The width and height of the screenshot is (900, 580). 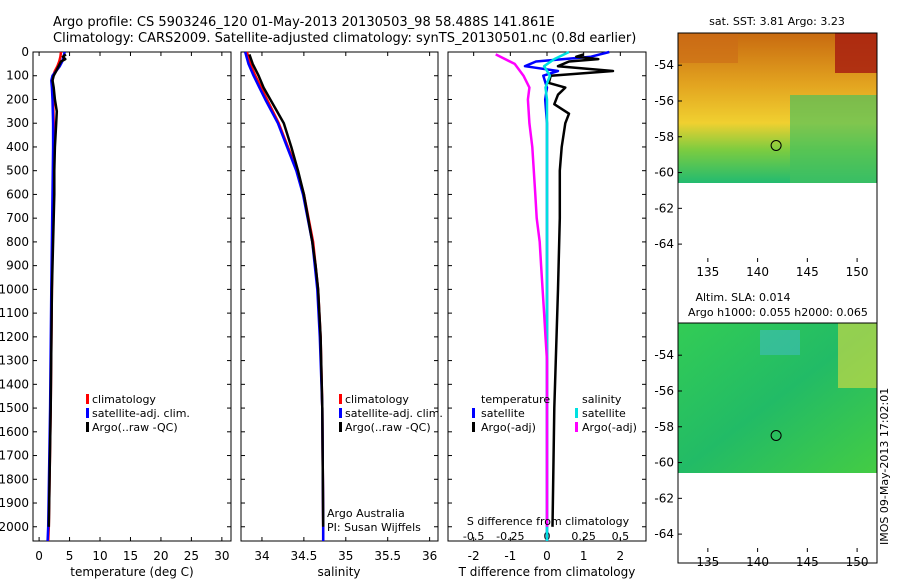 What do you see at coordinates (17, 266) in the screenshot?
I see `depth-tick-label: 900` at bounding box center [17, 266].